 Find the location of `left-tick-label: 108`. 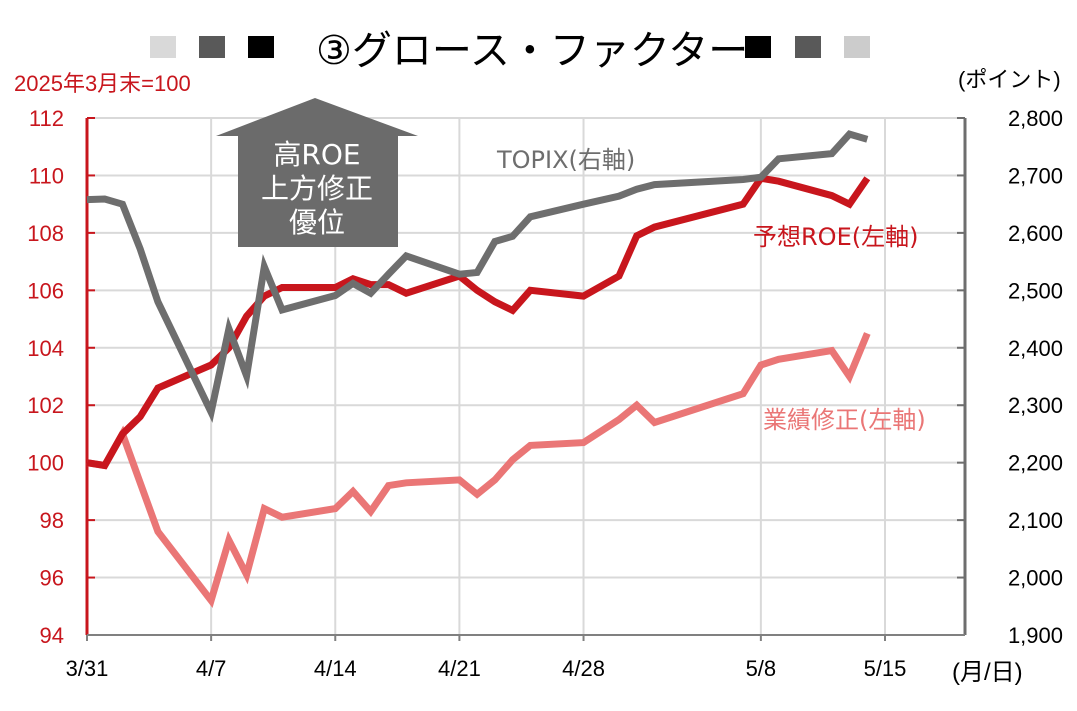

left-tick-label: 108 is located at coordinates (45, 233).